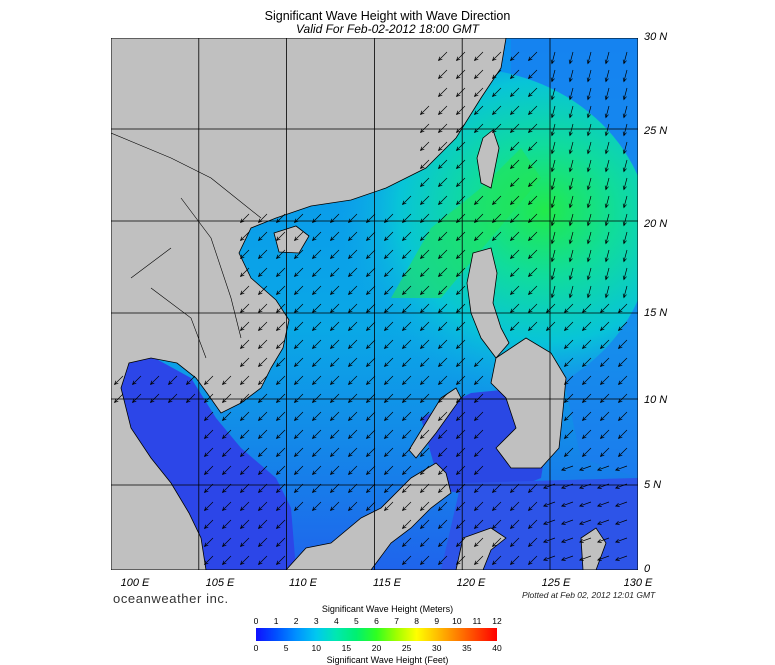  I want to click on feet-tick: 35, so click(467, 648).